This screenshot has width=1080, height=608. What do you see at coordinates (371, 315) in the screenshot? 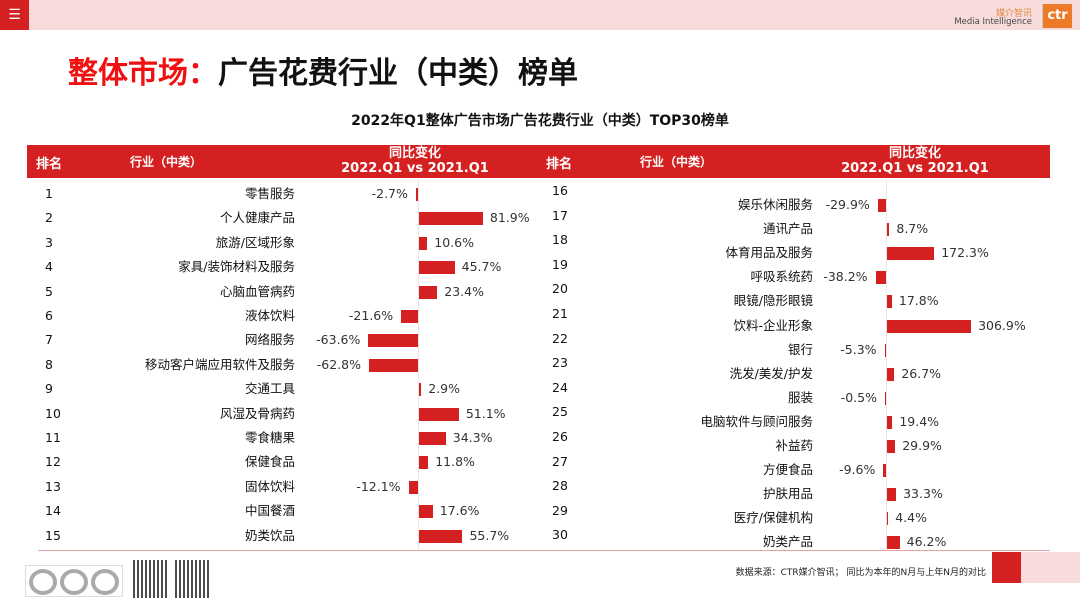
I see `value-label: -21.6%` at bounding box center [371, 315].